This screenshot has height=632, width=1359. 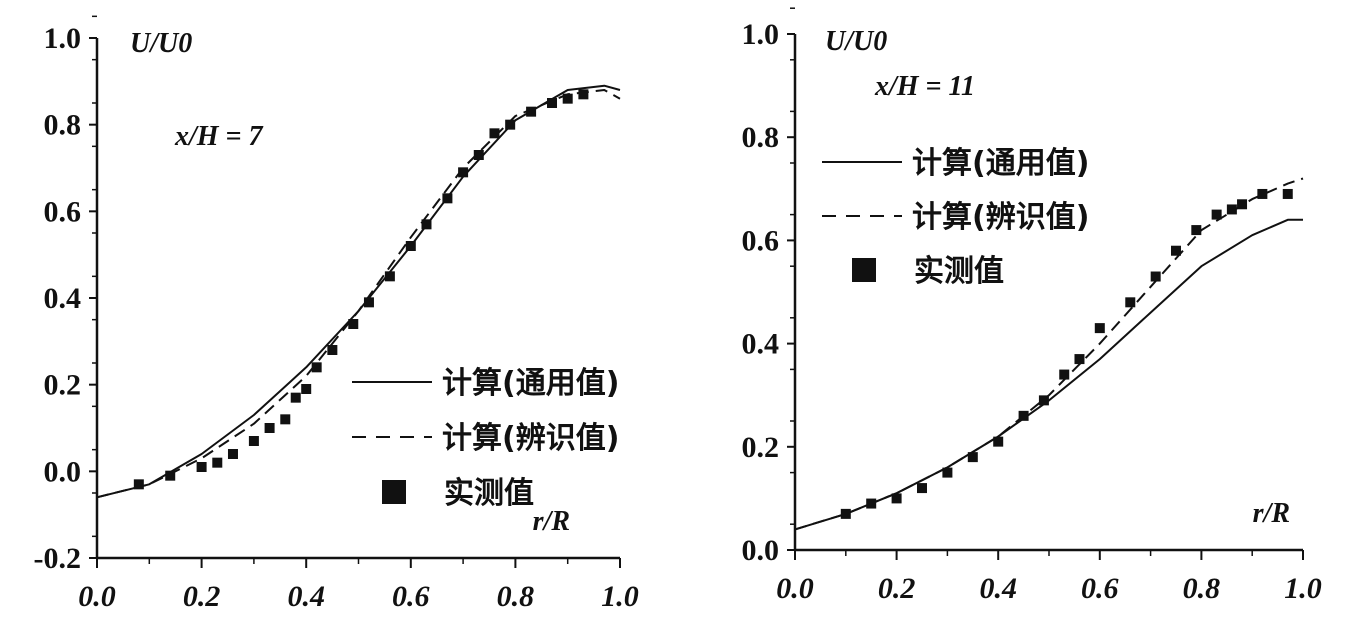 I want to click on annotation: x/H = 7, so click(x=219, y=136).